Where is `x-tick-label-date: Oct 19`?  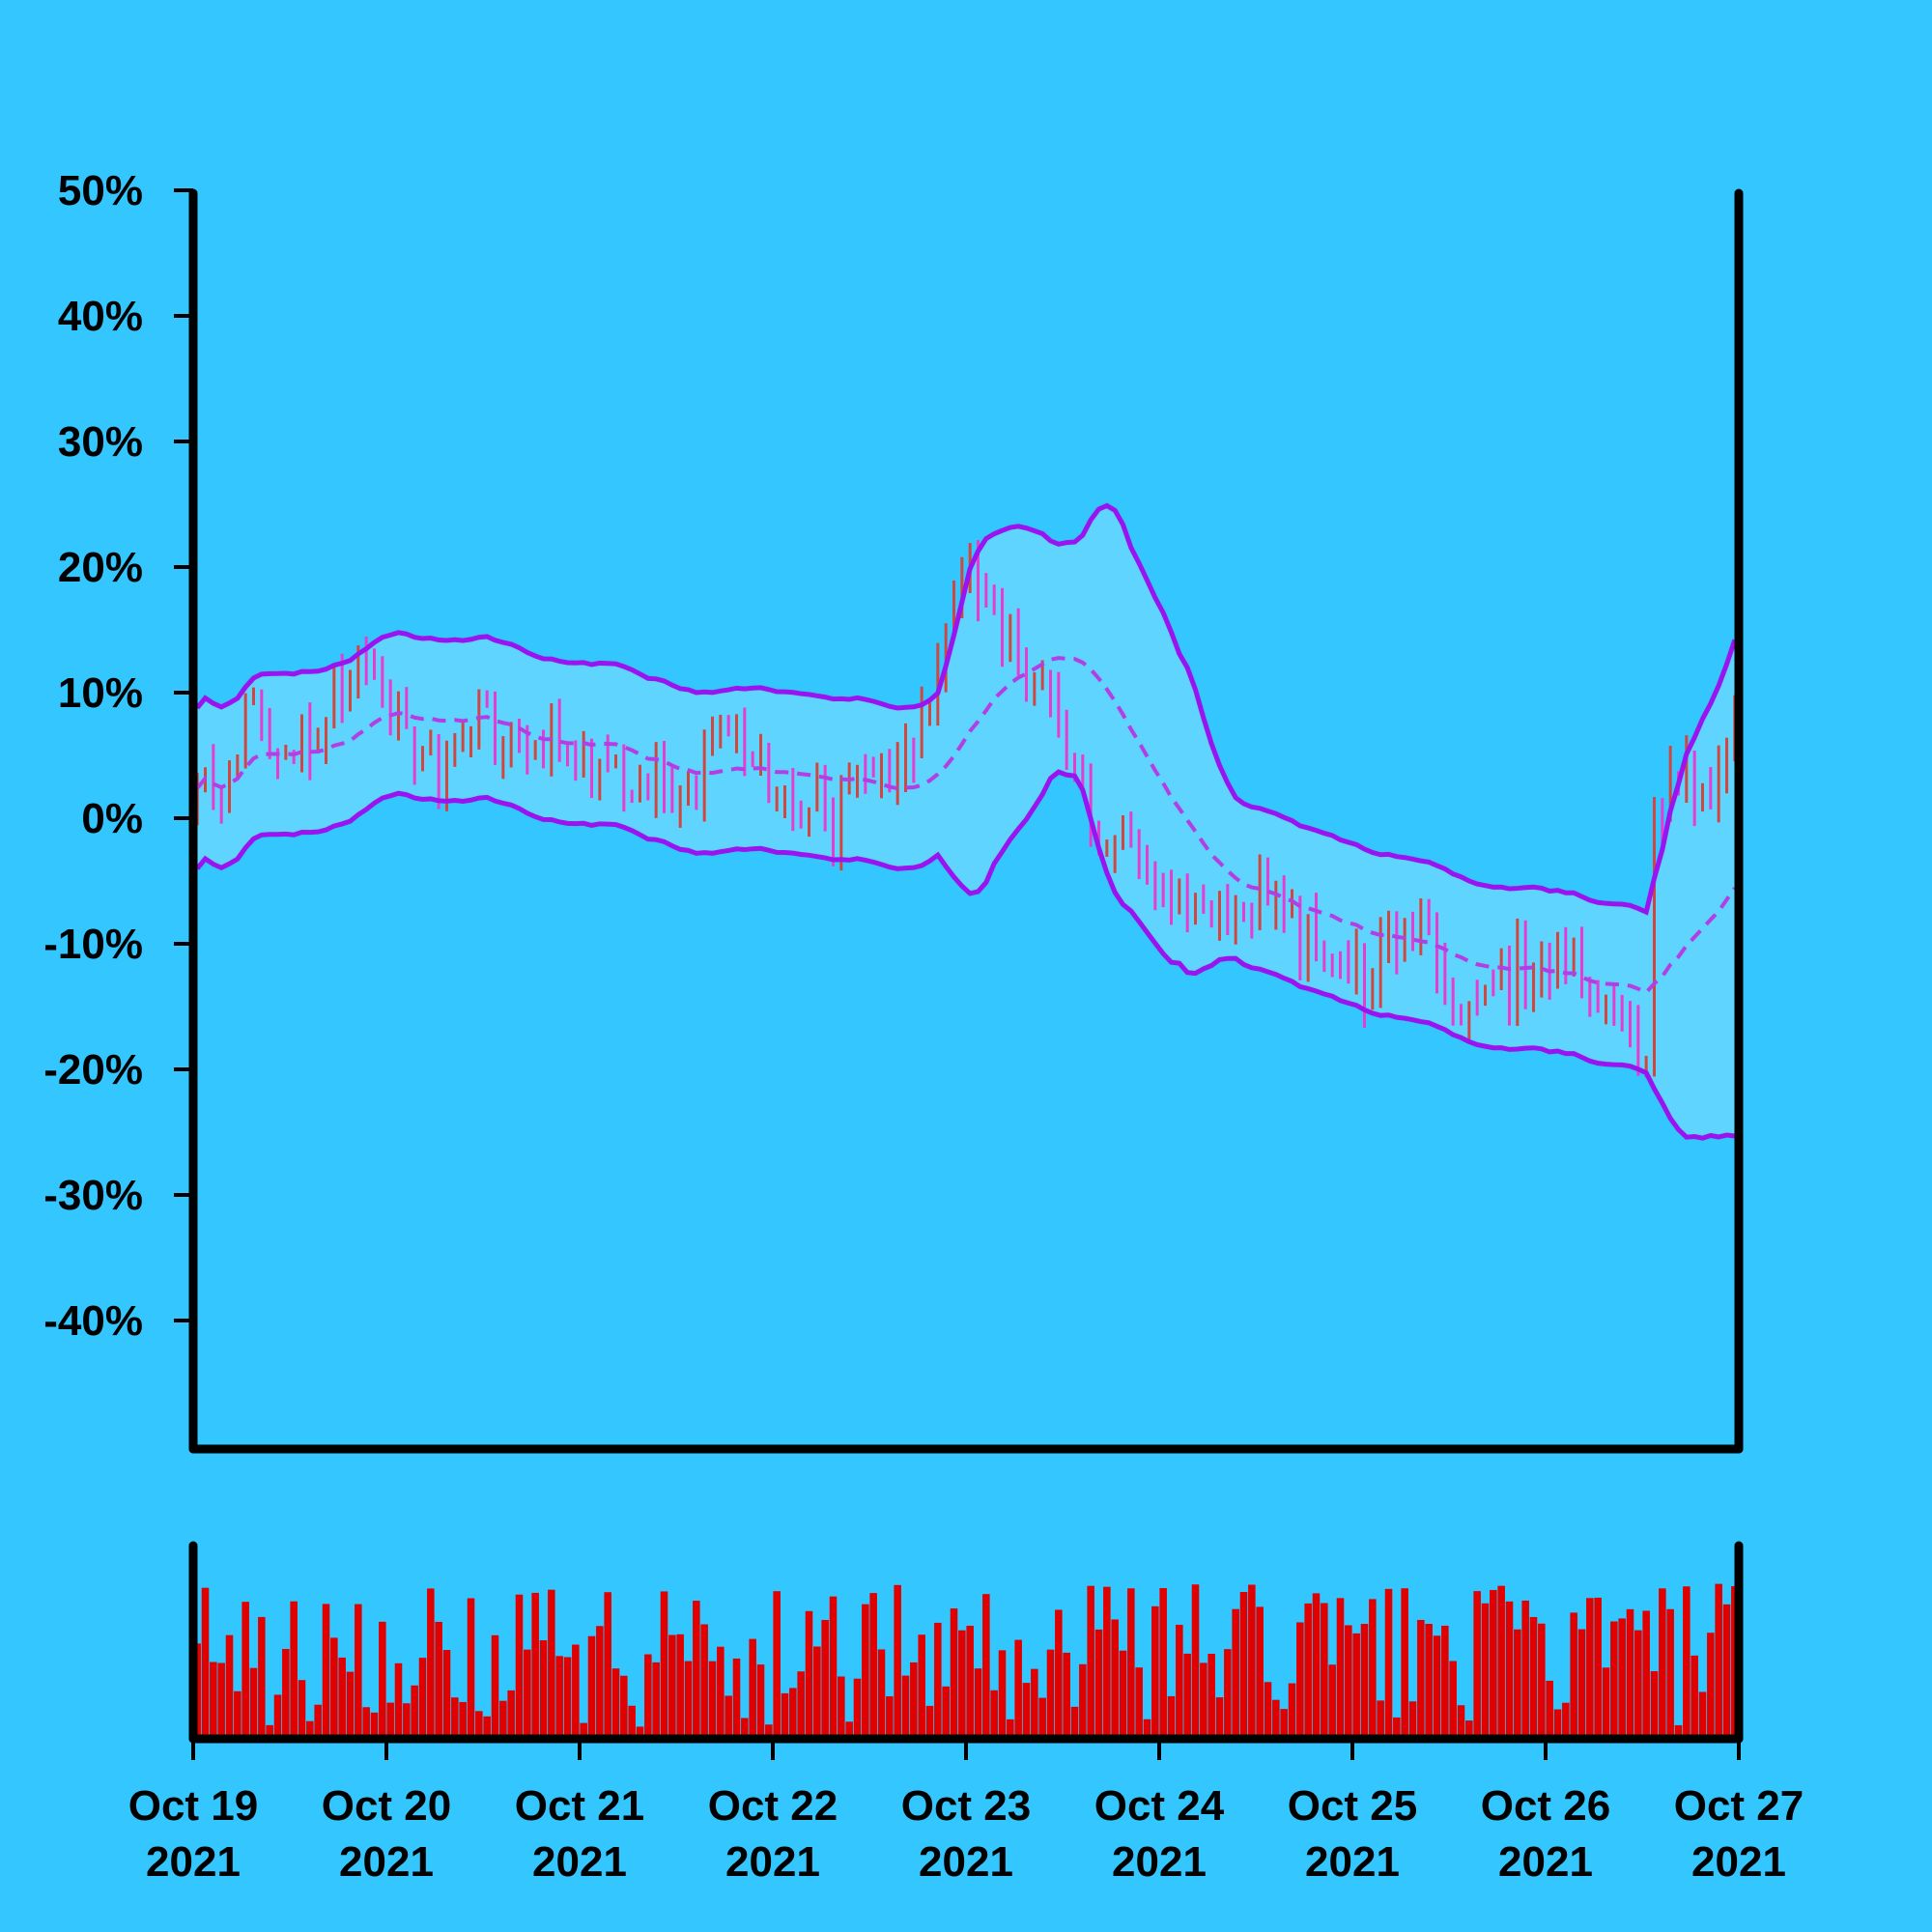
x-tick-label-date: Oct 19 is located at coordinates (193, 1806).